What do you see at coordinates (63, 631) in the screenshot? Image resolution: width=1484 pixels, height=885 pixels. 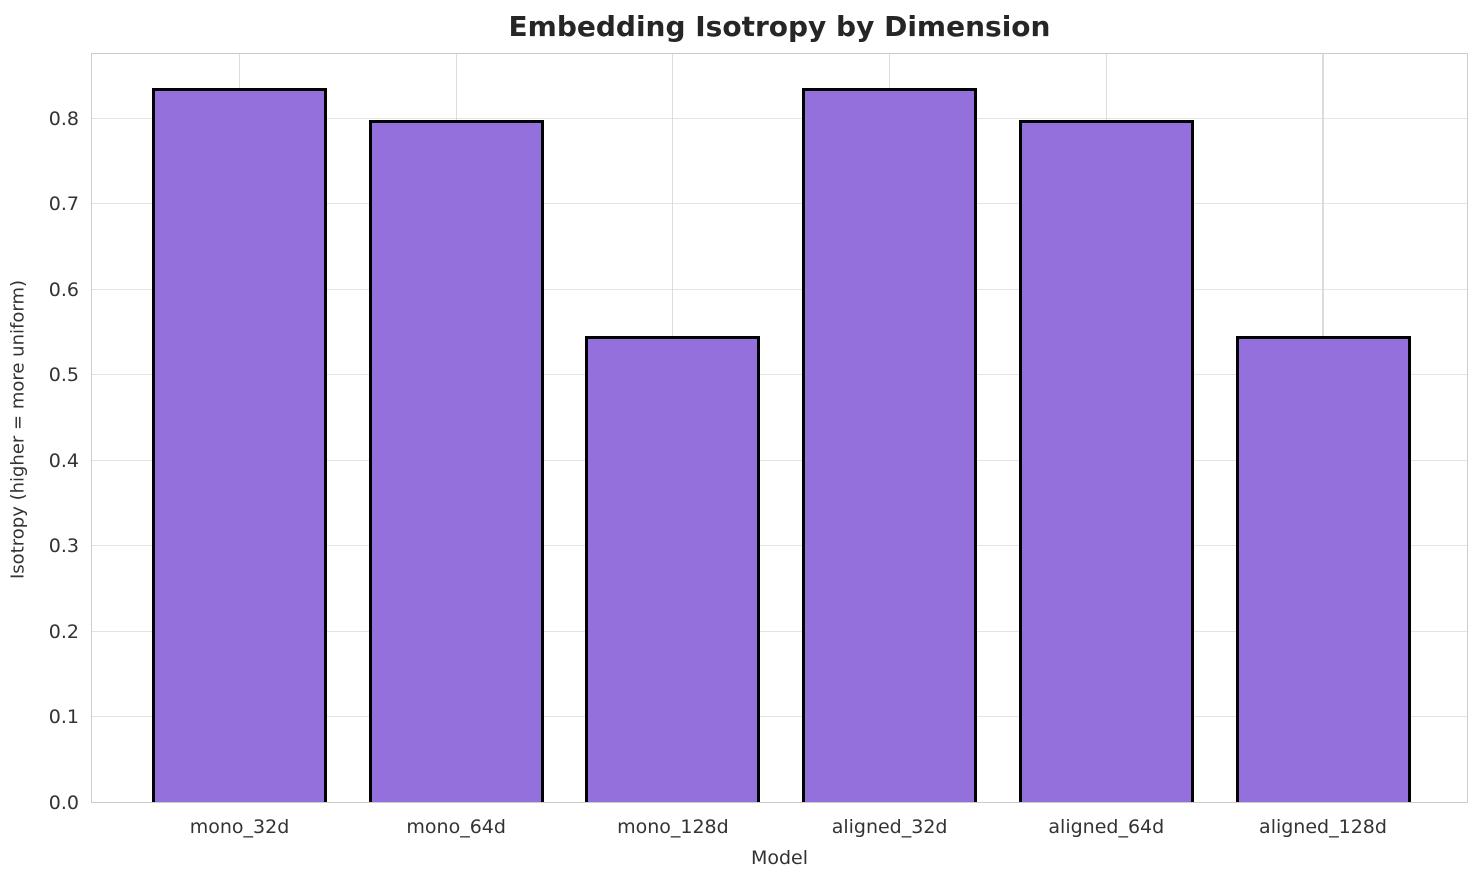 I see `y-tick-label-0.2: 0.2` at bounding box center [63, 631].